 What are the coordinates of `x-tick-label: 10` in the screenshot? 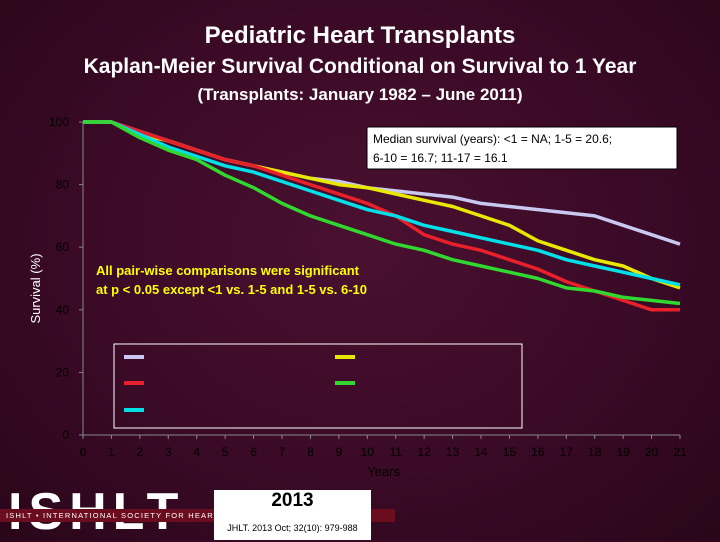 It's located at (368, 452).